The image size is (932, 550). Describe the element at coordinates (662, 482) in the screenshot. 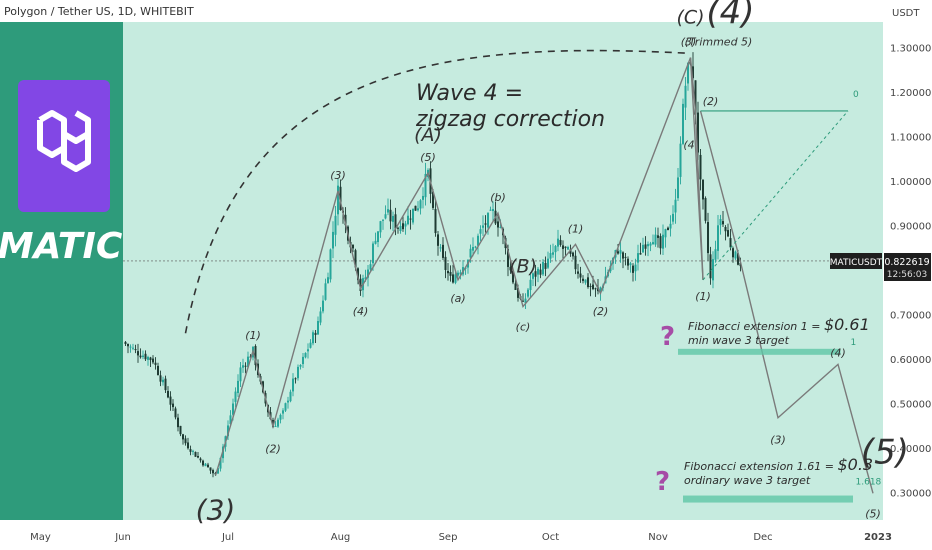

I see `question-icon-2: ?` at that location.